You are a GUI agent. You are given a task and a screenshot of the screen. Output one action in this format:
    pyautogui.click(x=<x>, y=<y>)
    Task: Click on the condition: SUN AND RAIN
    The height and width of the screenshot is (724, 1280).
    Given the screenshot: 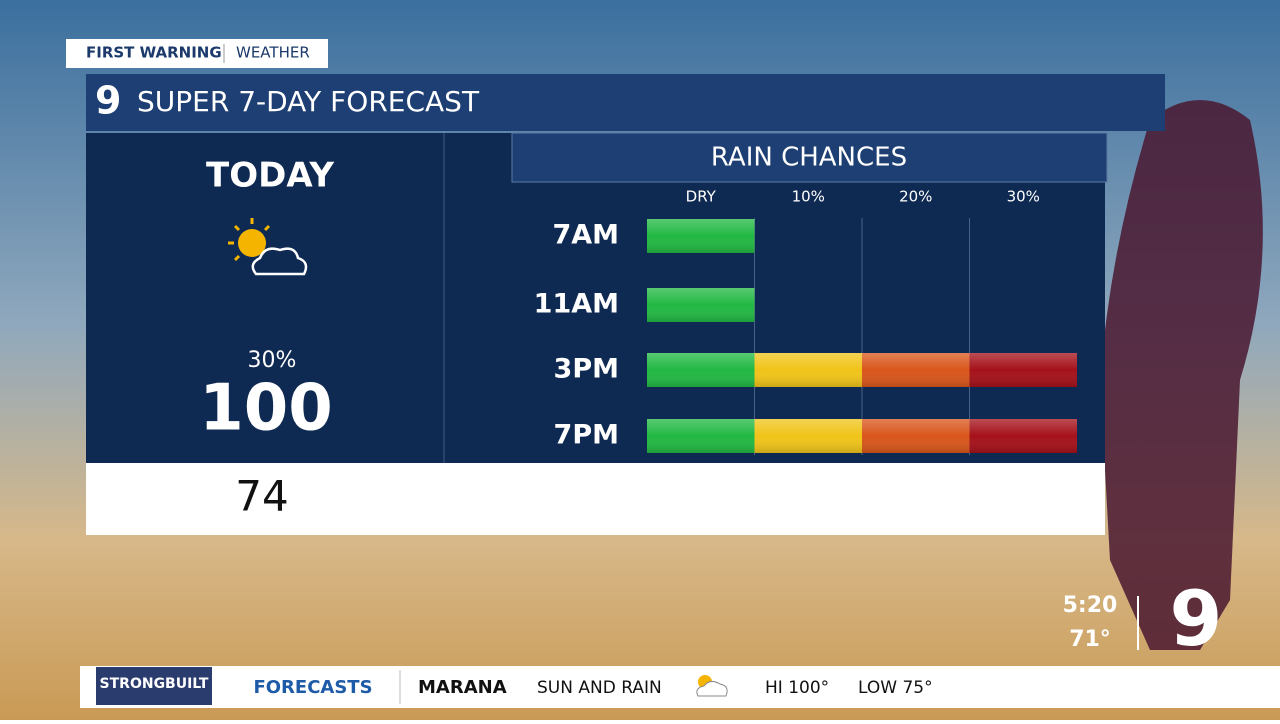 What is the action you would take?
    pyautogui.click(x=599, y=688)
    